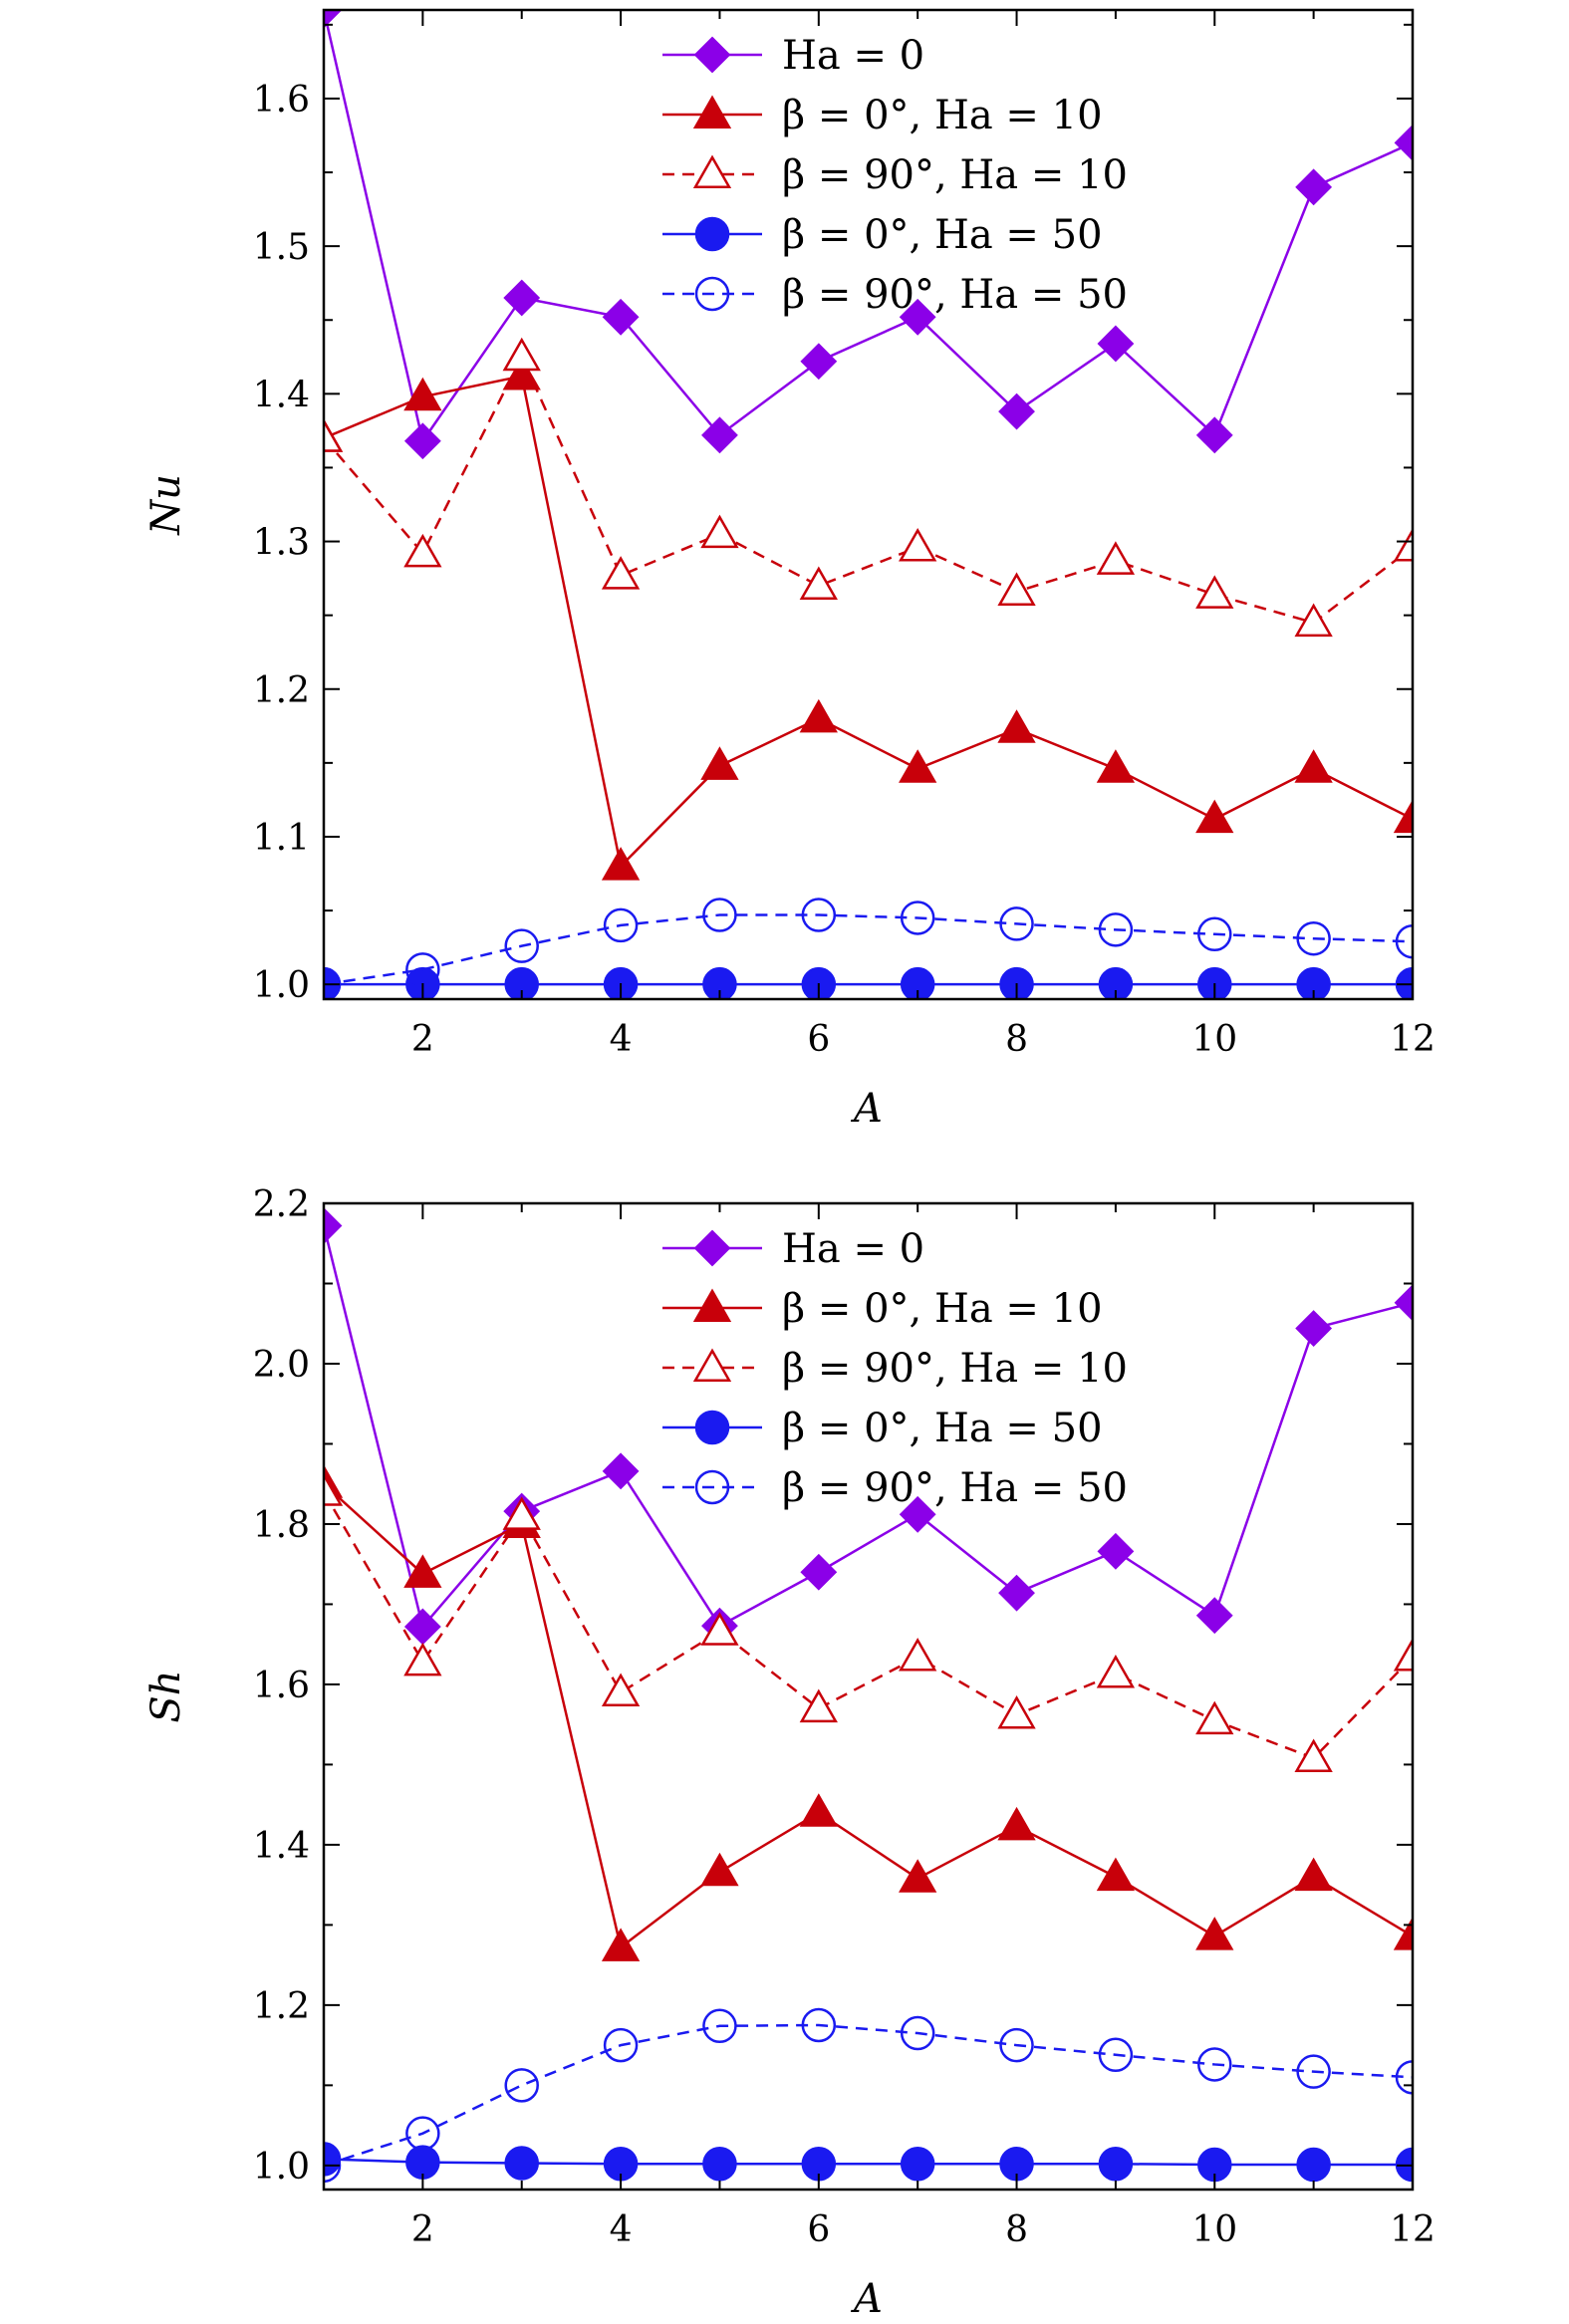 Image resolution: width=1569 pixels, height=2324 pixels. Describe the element at coordinates (281, 1366) in the screenshot. I see `y-tick-label: 2.0` at that location.